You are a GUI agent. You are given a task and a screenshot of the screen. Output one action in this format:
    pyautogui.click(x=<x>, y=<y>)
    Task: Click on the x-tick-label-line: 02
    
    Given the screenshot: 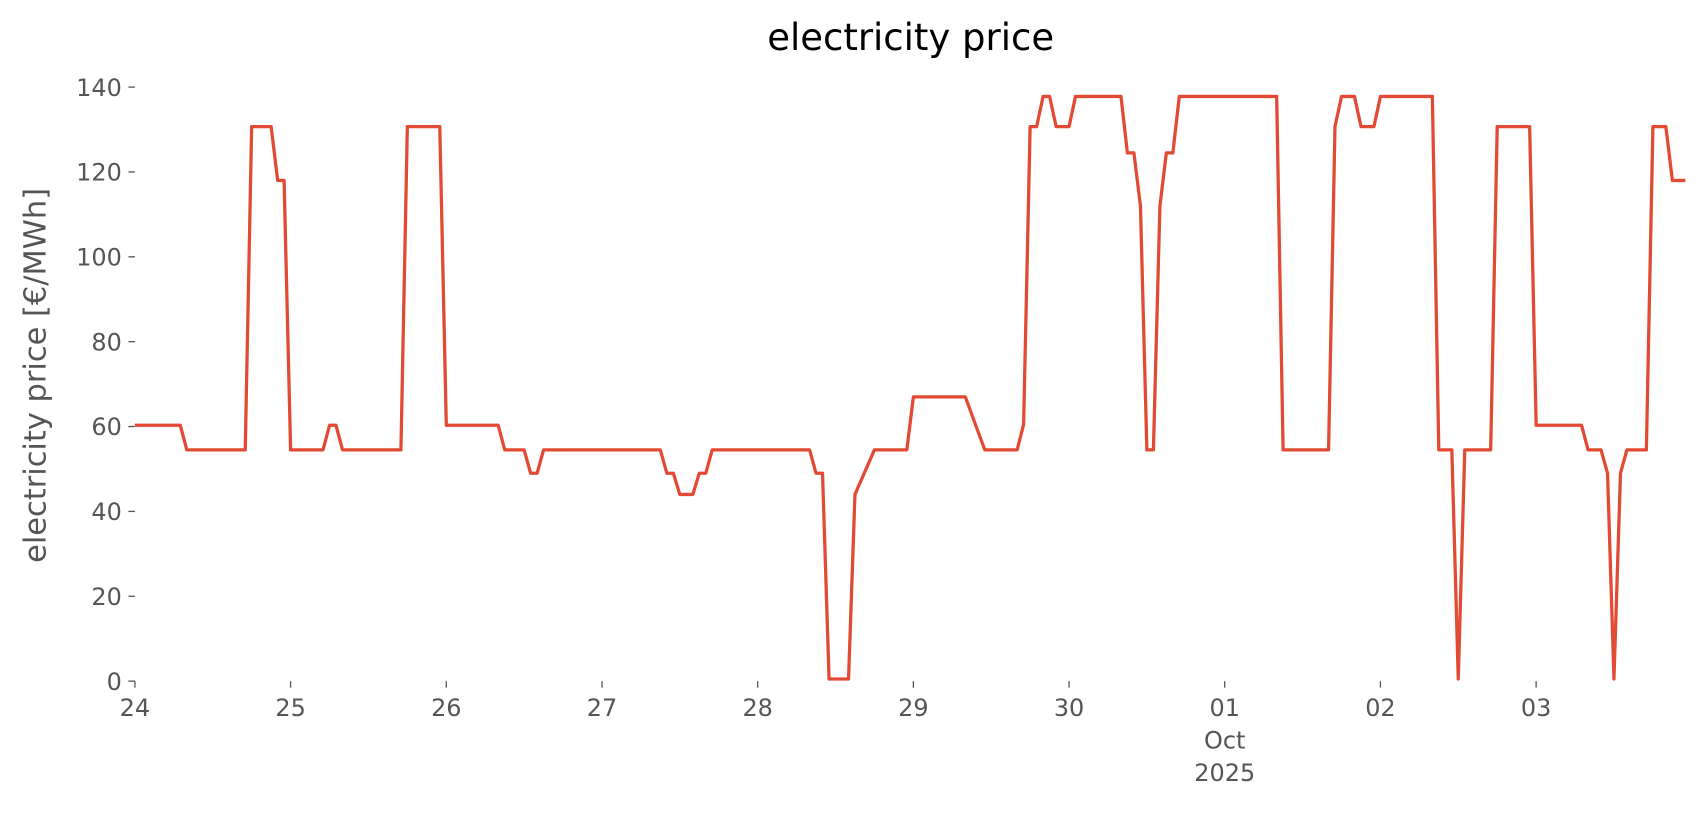 What is the action you would take?
    pyautogui.click(x=1380, y=708)
    